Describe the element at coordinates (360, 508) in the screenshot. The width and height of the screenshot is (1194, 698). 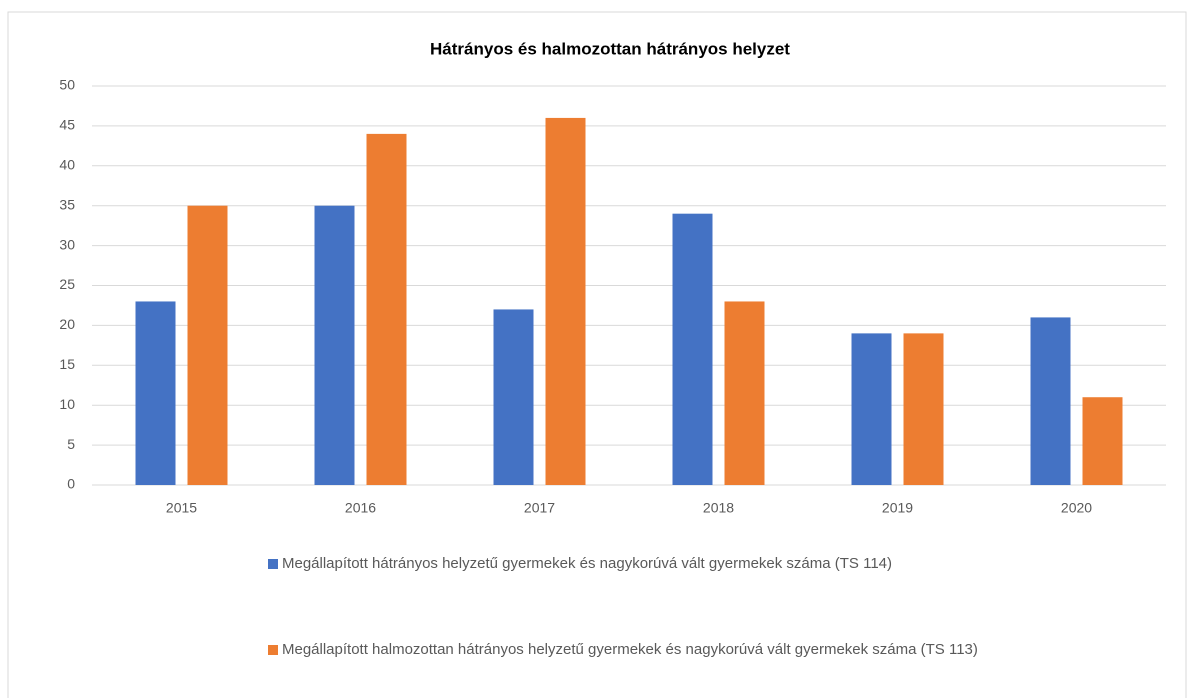
I see `x-tick-label: 2016` at that location.